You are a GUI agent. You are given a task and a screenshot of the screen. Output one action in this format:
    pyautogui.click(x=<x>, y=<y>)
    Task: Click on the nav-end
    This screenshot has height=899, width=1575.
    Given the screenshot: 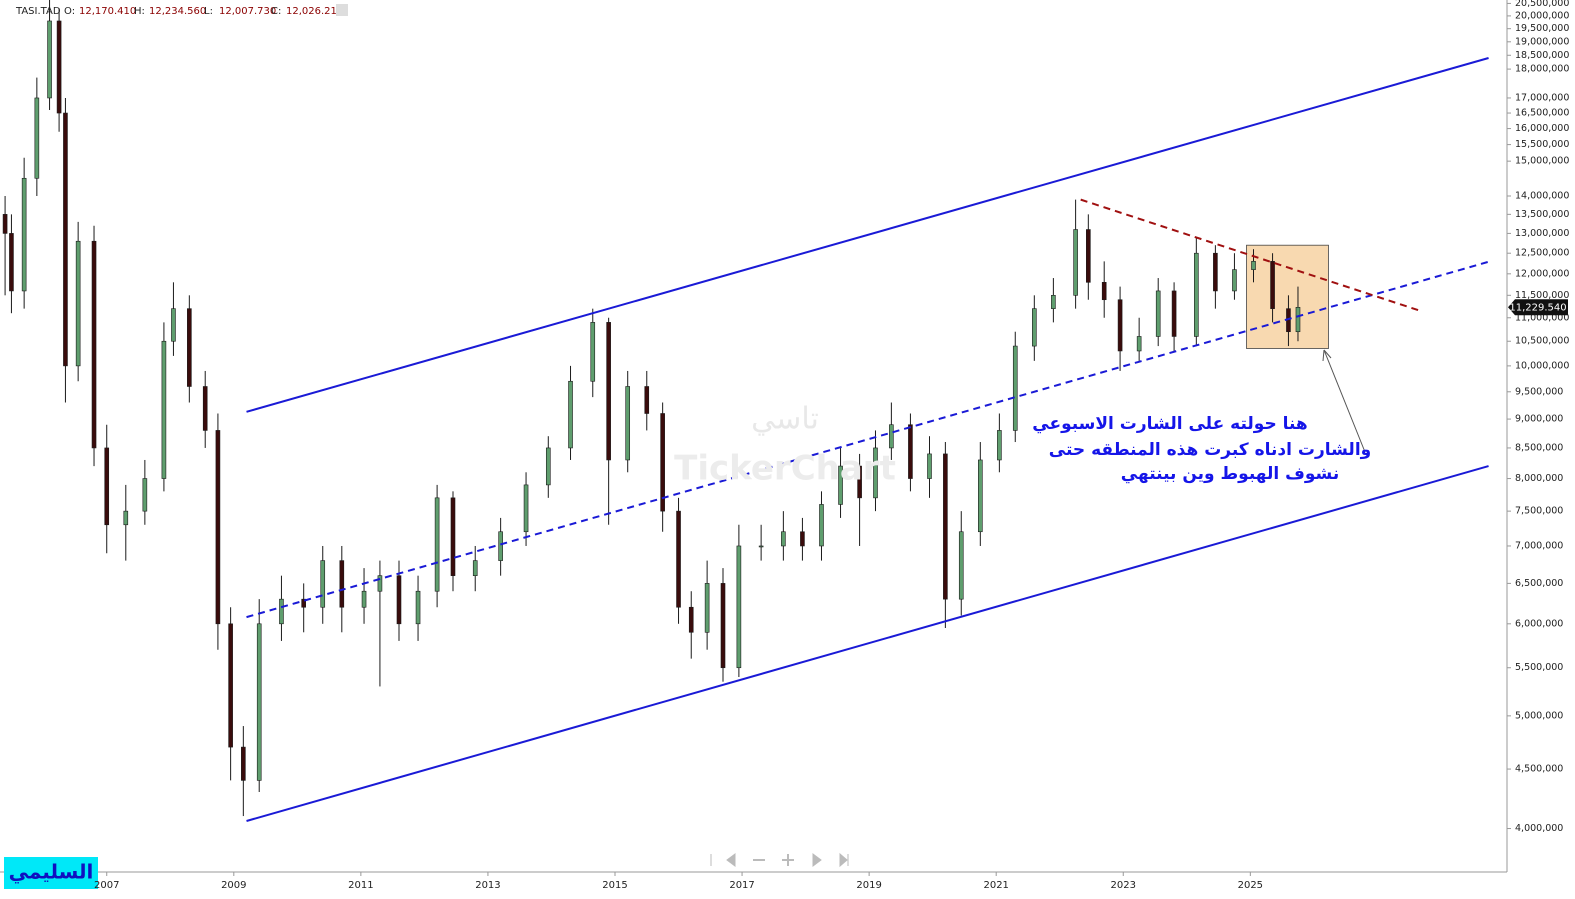 What is the action you would take?
    pyautogui.click(x=844, y=860)
    